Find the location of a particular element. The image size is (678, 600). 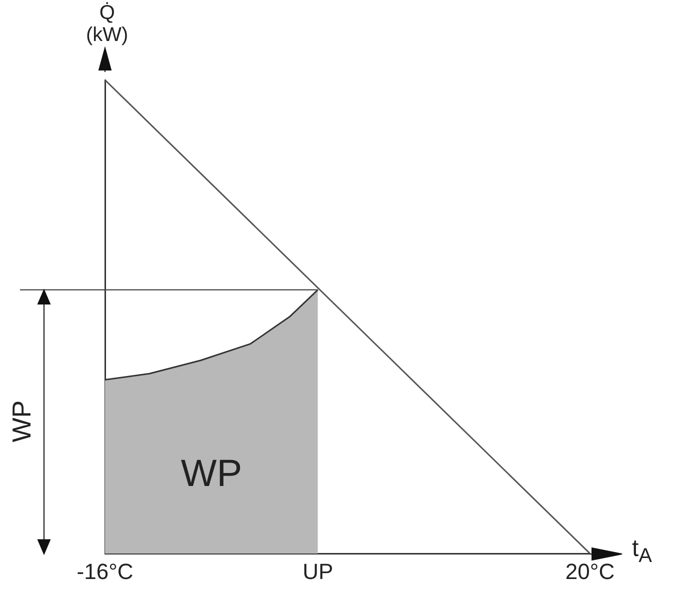

x-tick-label: -16°C is located at coordinates (105, 571).